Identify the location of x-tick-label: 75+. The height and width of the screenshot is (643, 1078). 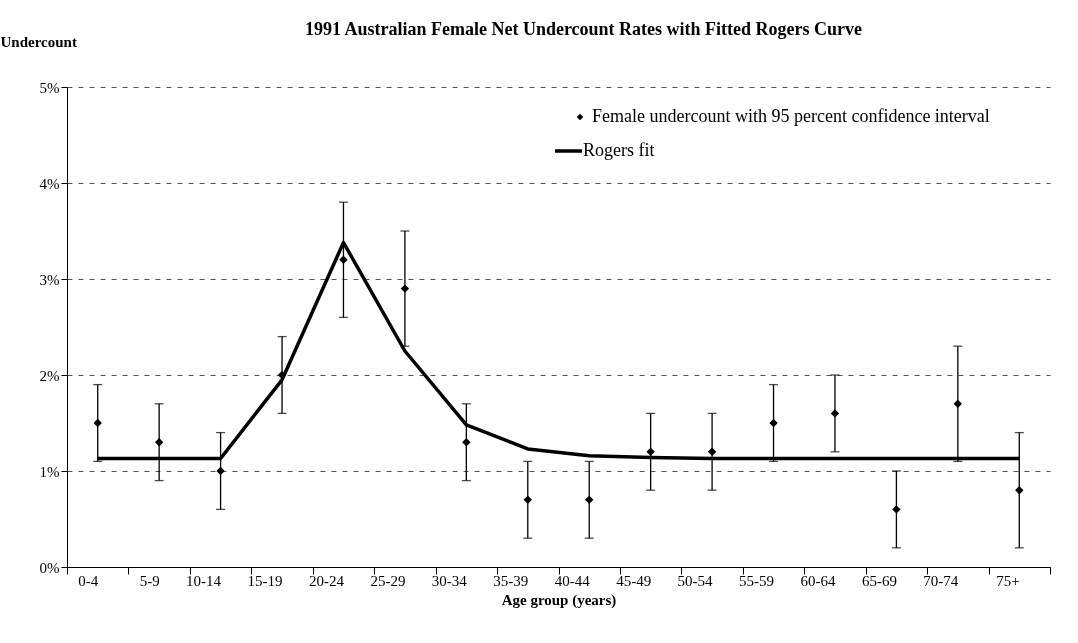
(1008, 580).